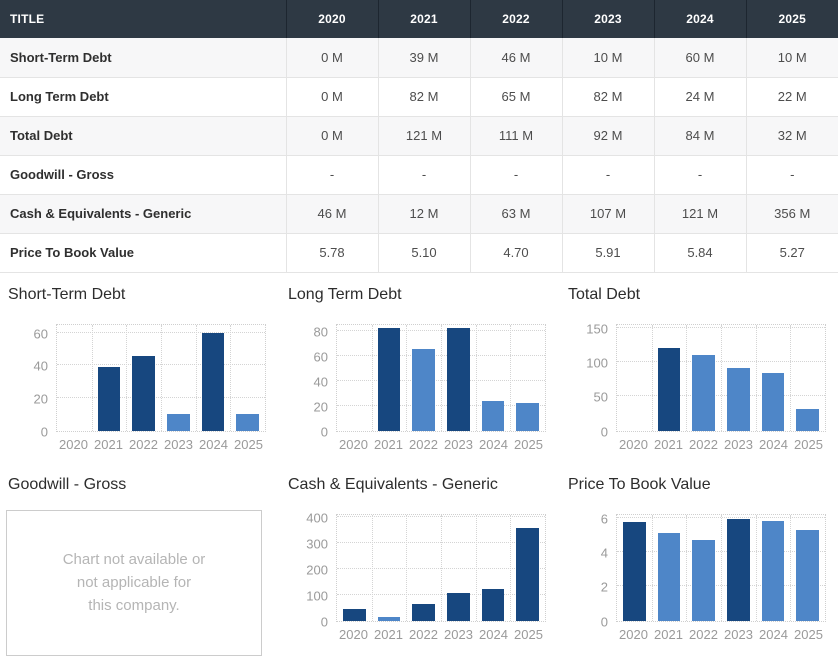 This screenshot has height=661, width=838. I want to click on cell-value: 10 M, so click(607, 57).